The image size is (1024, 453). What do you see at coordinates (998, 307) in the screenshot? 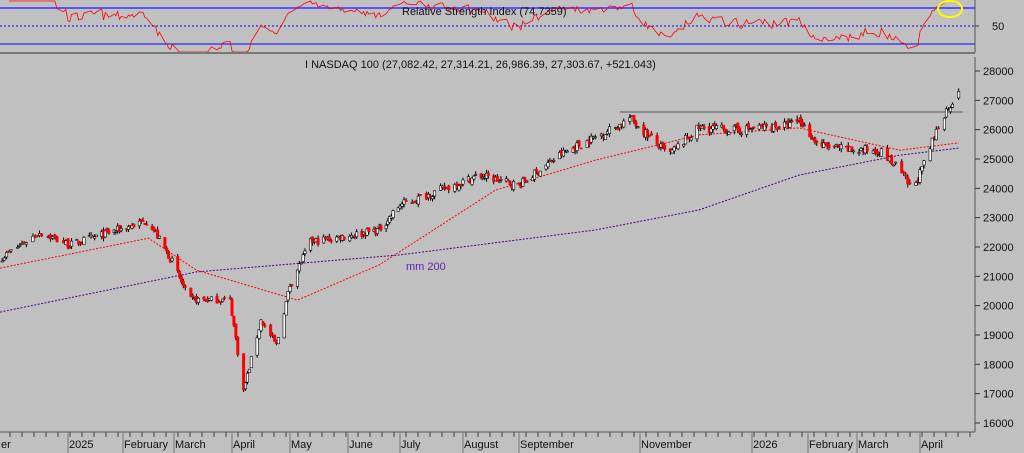
I see `y-tick-label: 20000` at bounding box center [998, 307].